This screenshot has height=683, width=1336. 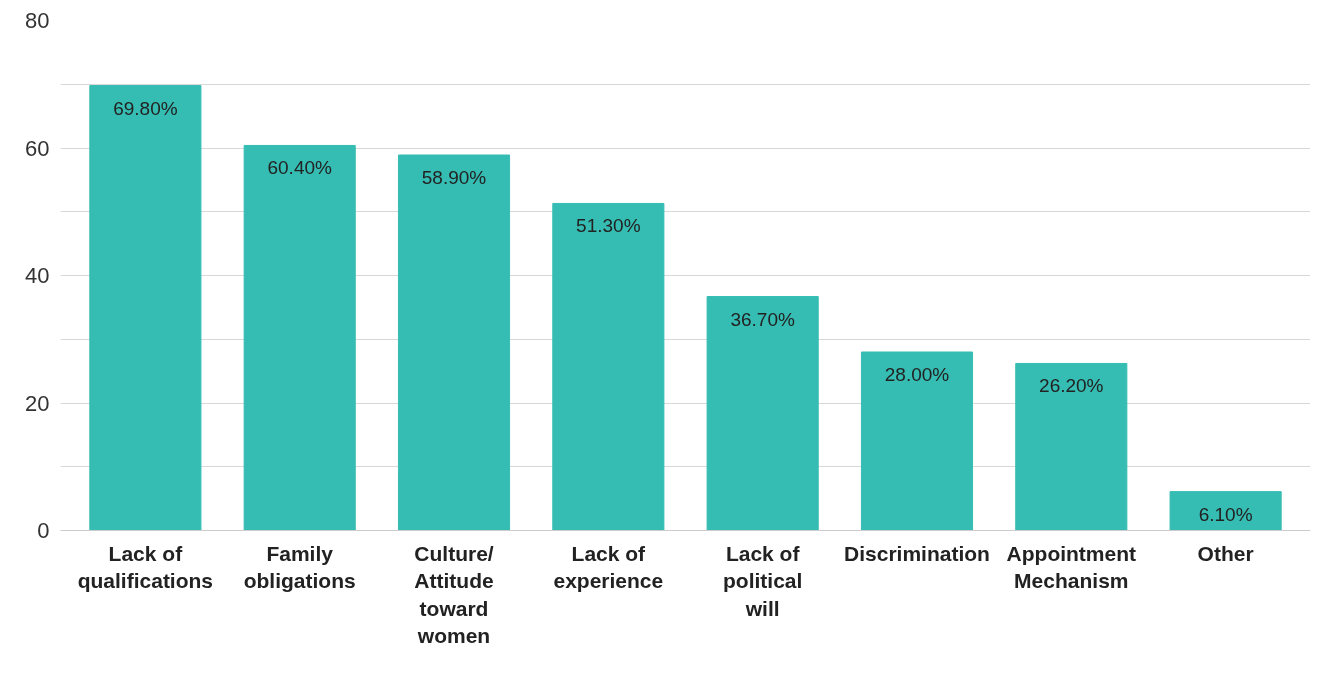 What do you see at coordinates (1225, 553) in the screenshot?
I see `x-tick-label: Other` at bounding box center [1225, 553].